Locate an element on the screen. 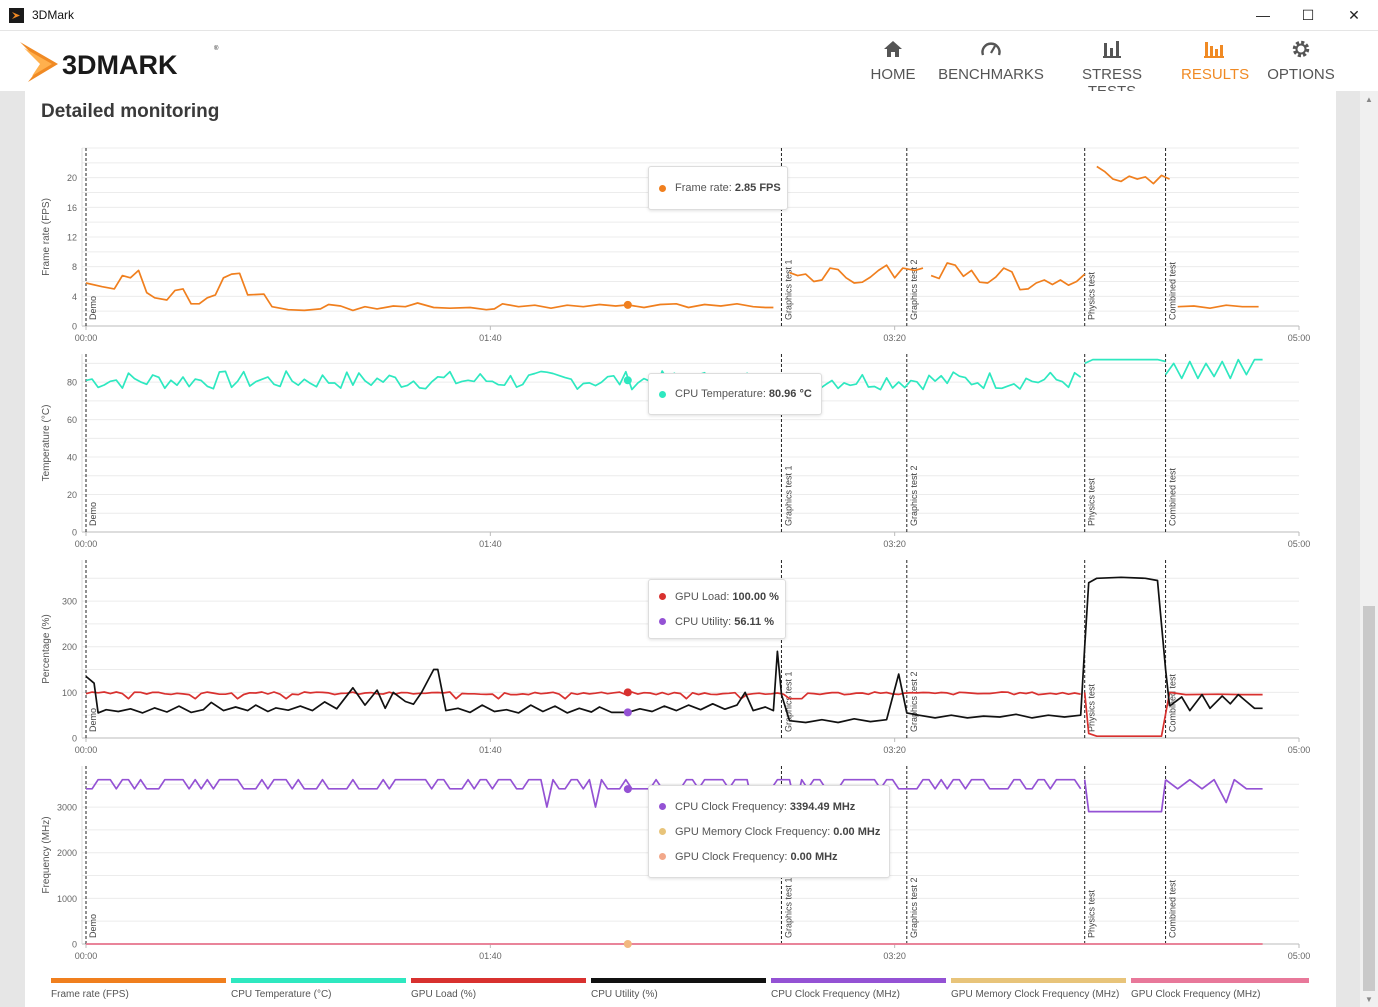  y-tick-label: 4 is located at coordinates (74, 297).